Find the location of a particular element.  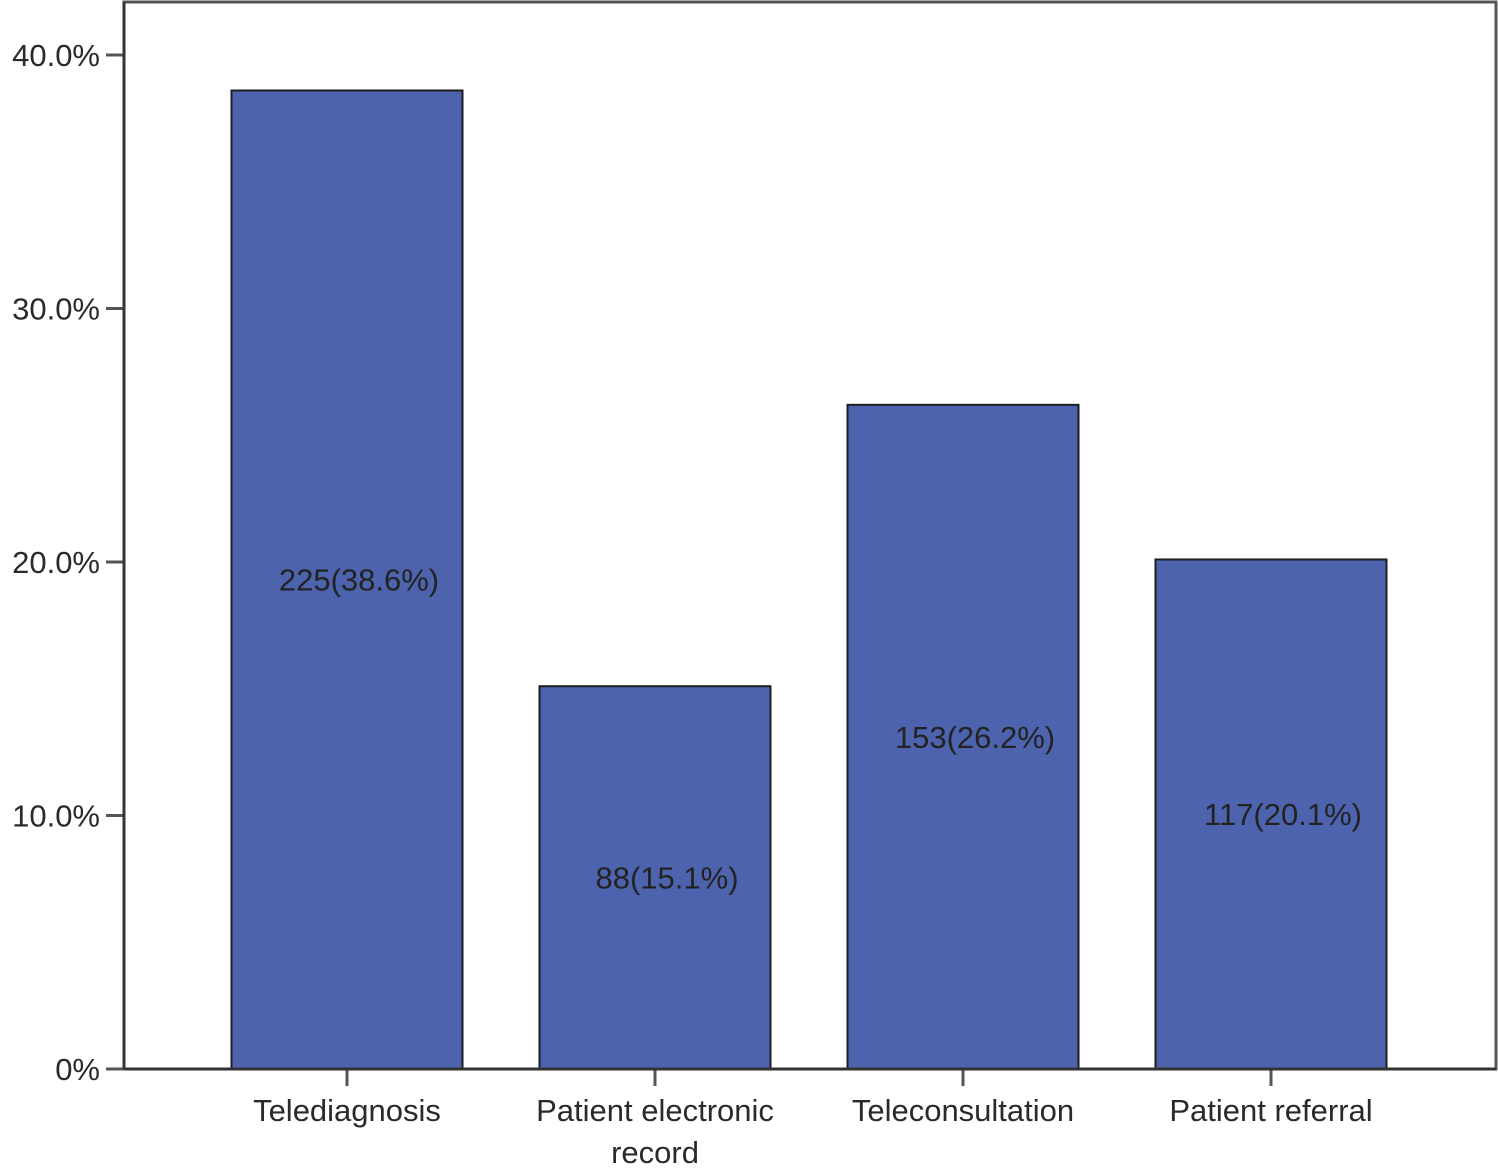

data-label: 88(15.1%) is located at coordinates (666, 878).